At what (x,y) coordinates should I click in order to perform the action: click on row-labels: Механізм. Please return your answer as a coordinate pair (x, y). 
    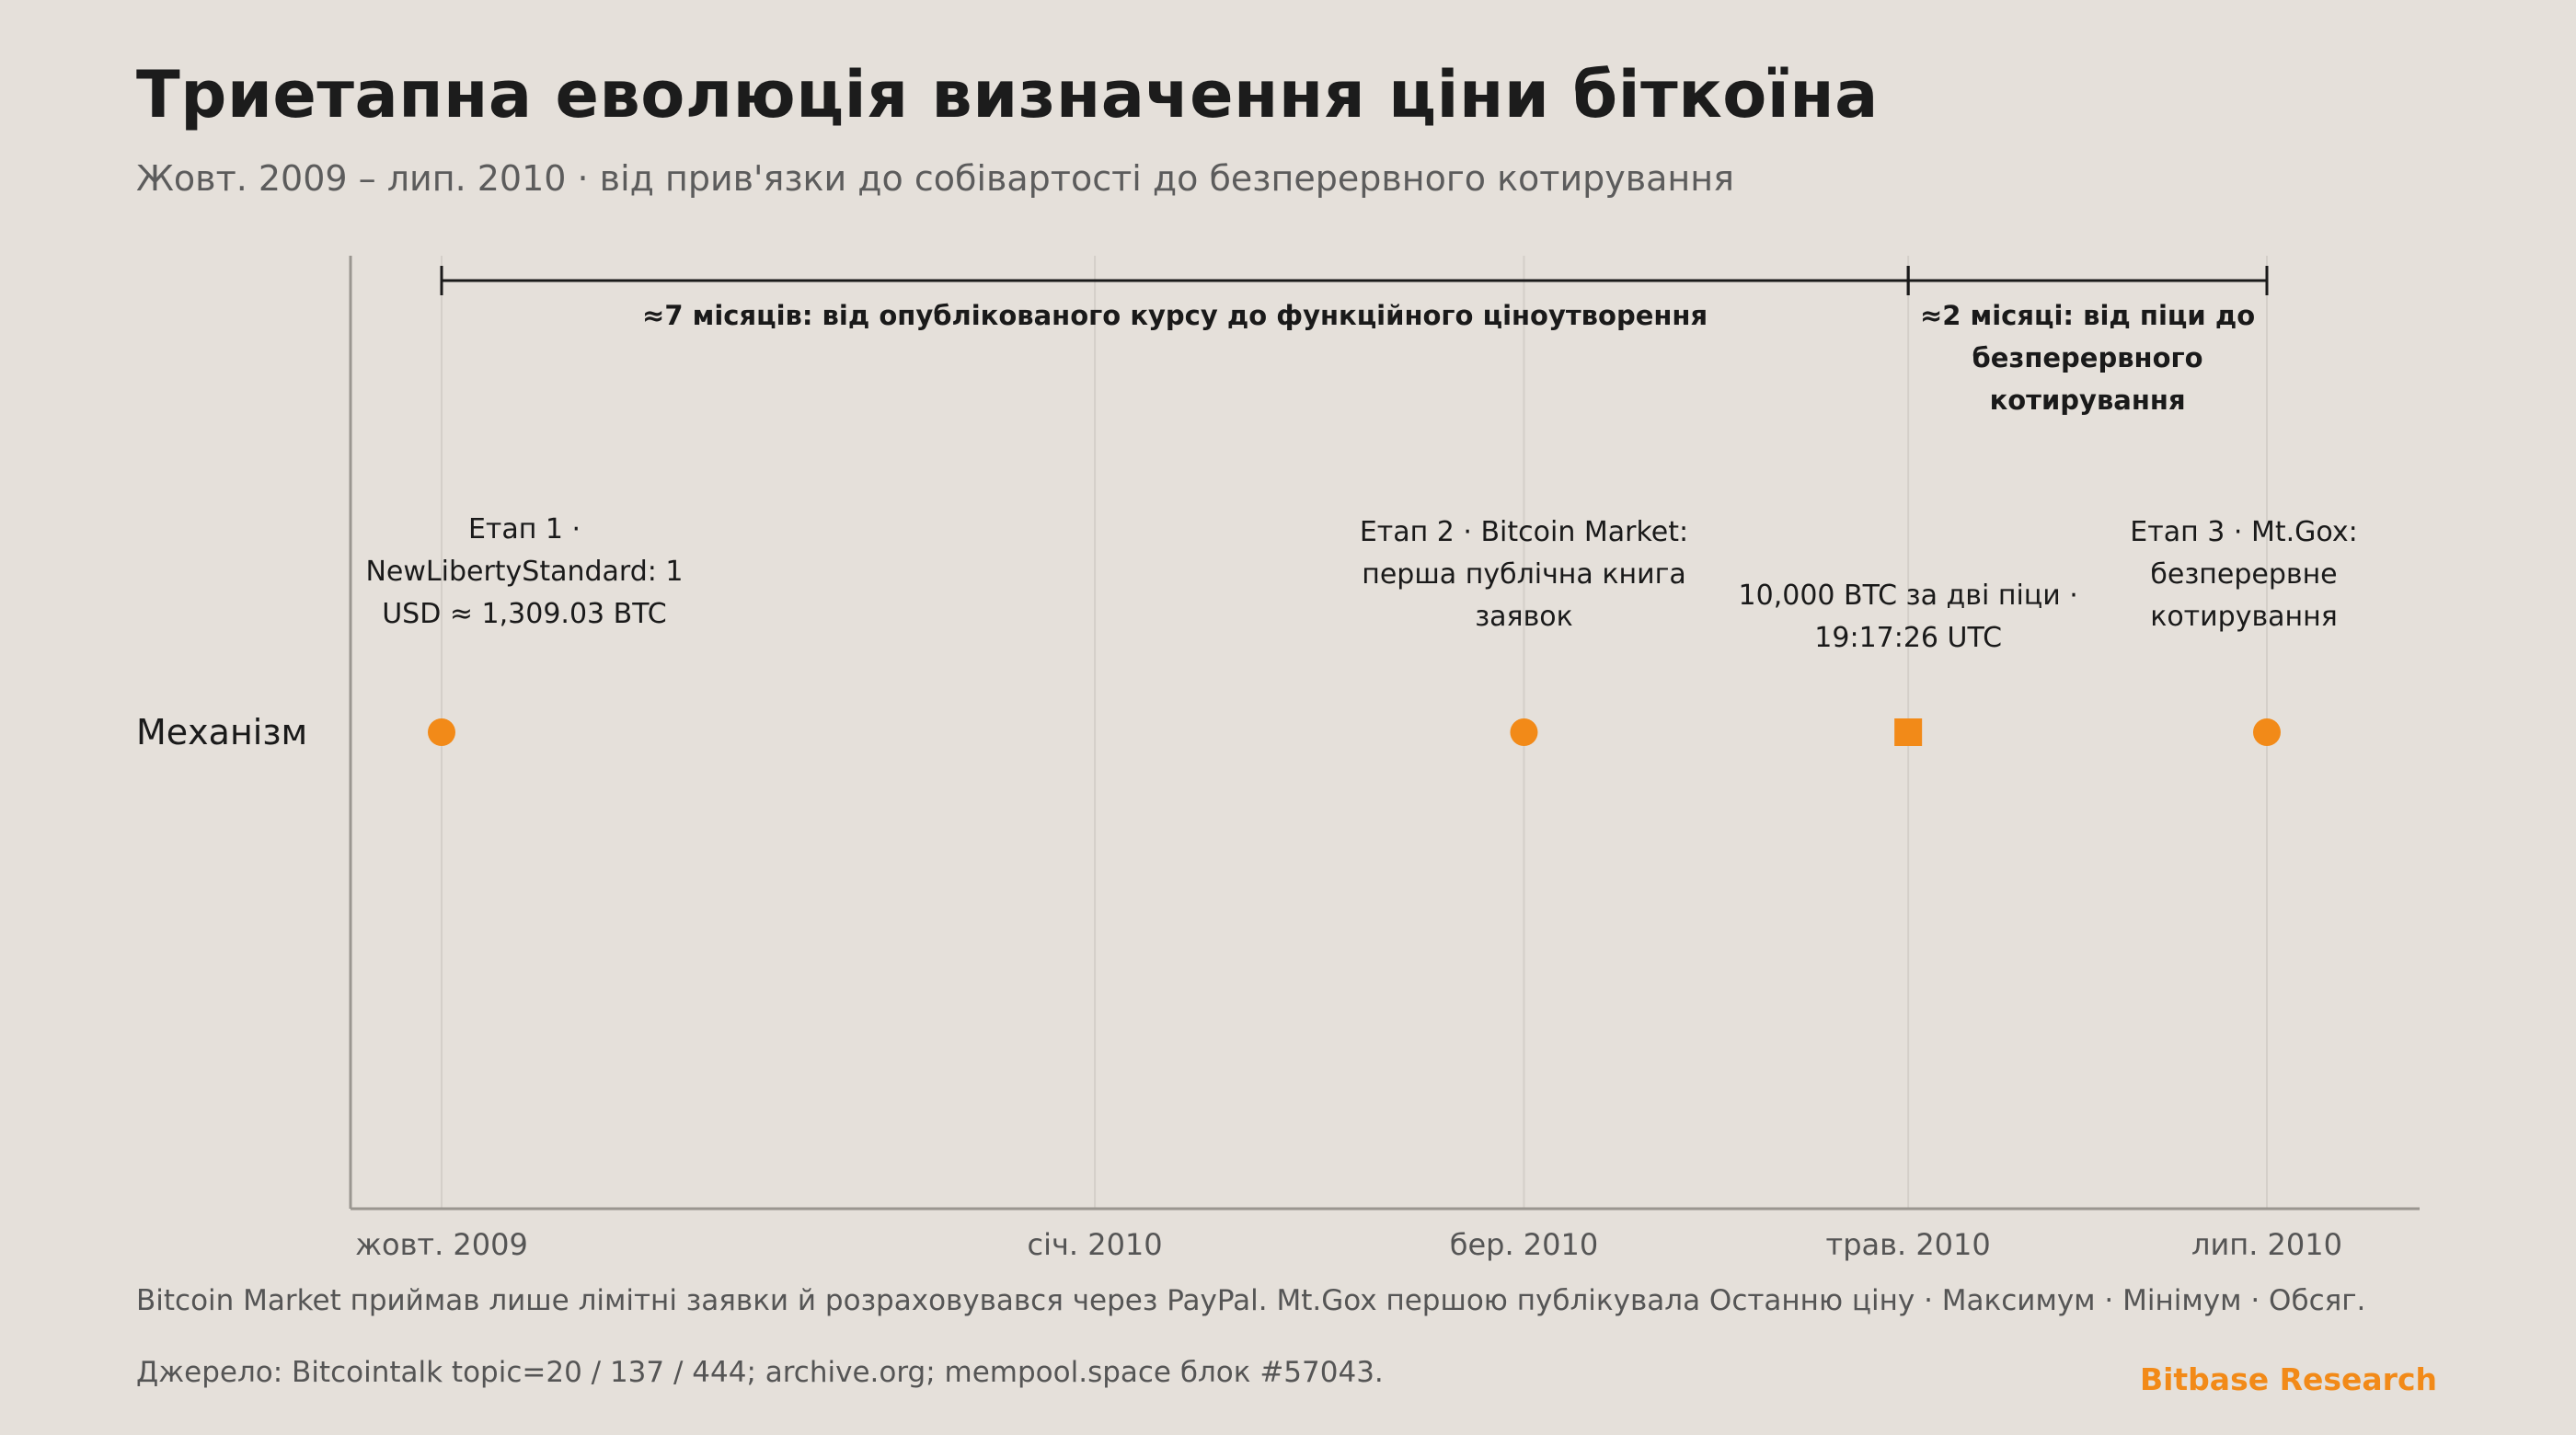
    Looking at the image, I should click on (221, 732).